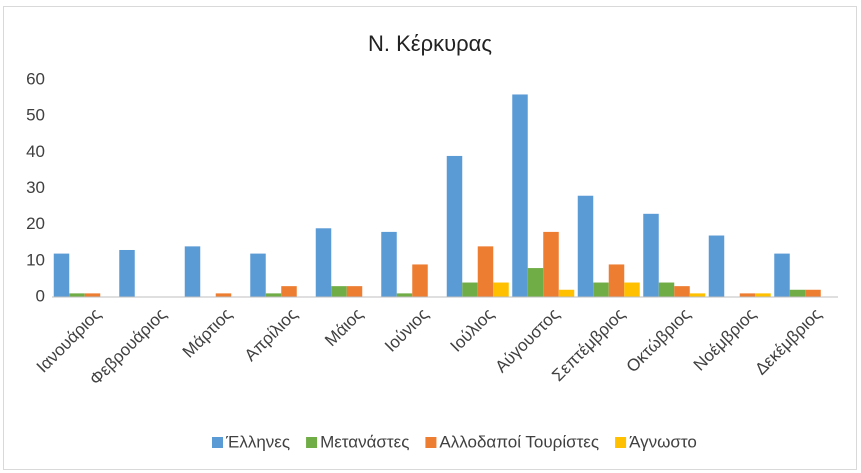 Image resolution: width=861 pixels, height=473 pixels. I want to click on legend-label: Αλλοδαποί Τουρίστες, so click(519, 441).